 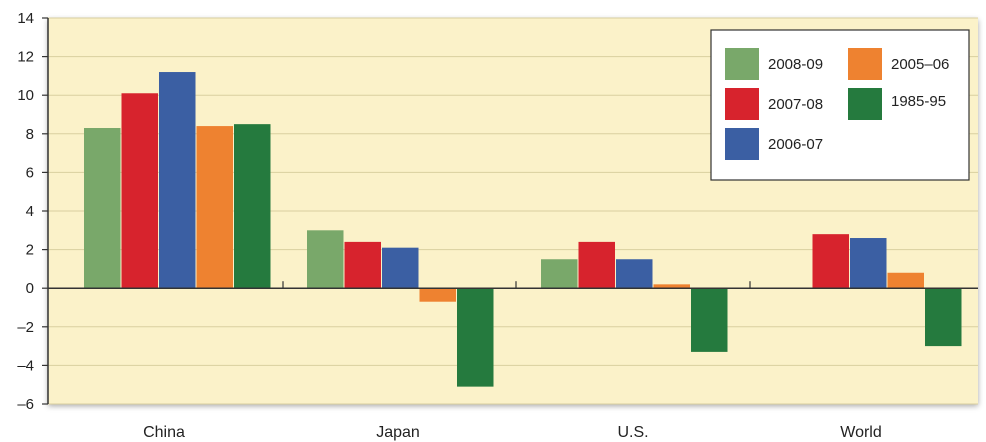 What do you see at coordinates (30, 288) in the screenshot?
I see `y-tick-label: 0` at bounding box center [30, 288].